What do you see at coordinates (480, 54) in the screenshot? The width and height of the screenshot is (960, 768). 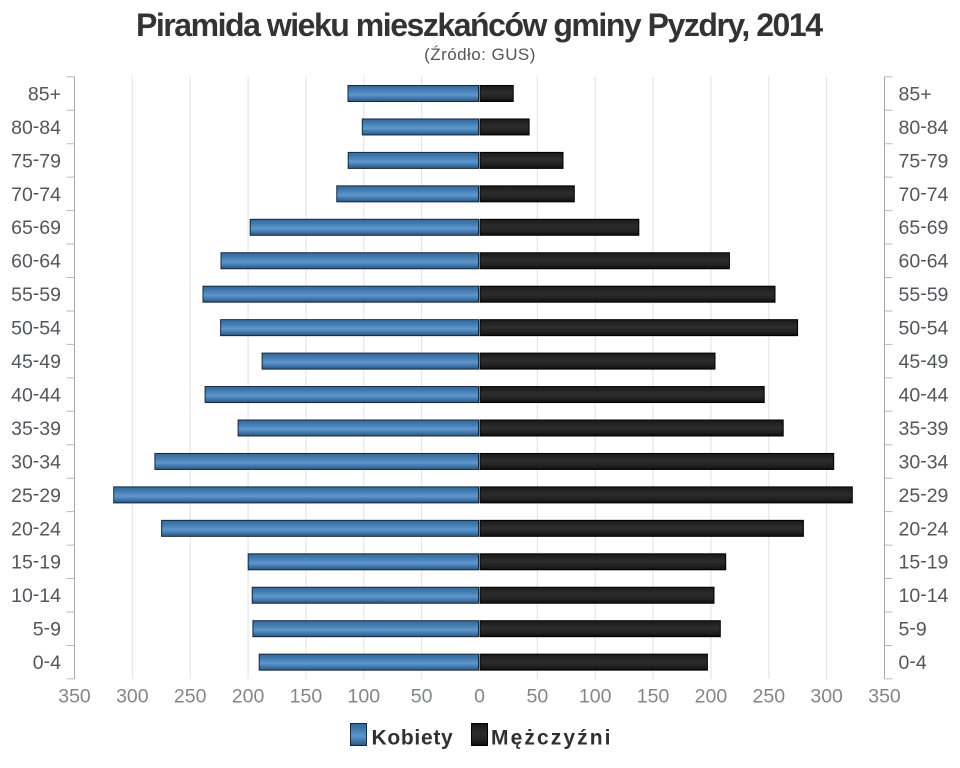 I see `svg-text: (Źródło: GUS)` at bounding box center [480, 54].